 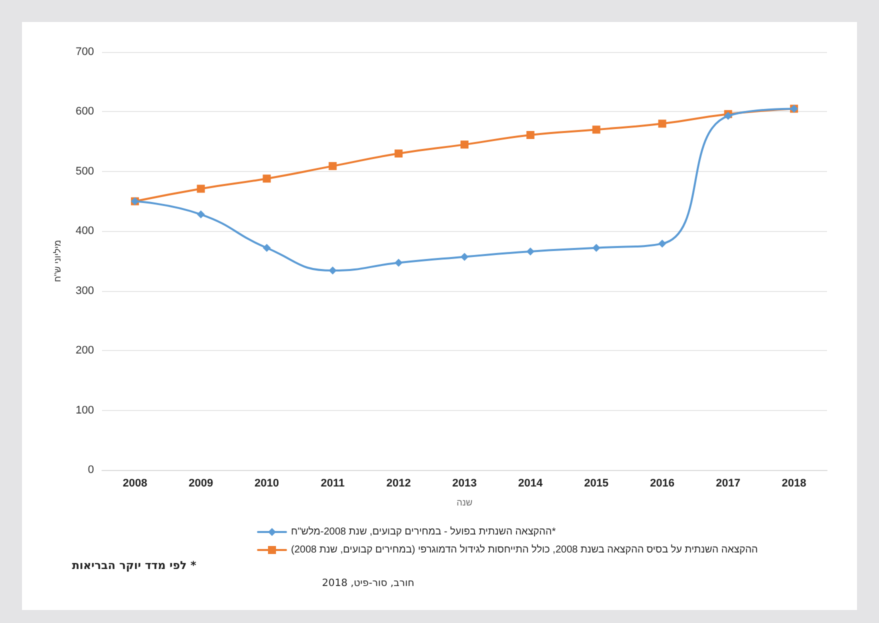 What do you see at coordinates (91, 470) in the screenshot?
I see `y-tick-label: 0` at bounding box center [91, 470].